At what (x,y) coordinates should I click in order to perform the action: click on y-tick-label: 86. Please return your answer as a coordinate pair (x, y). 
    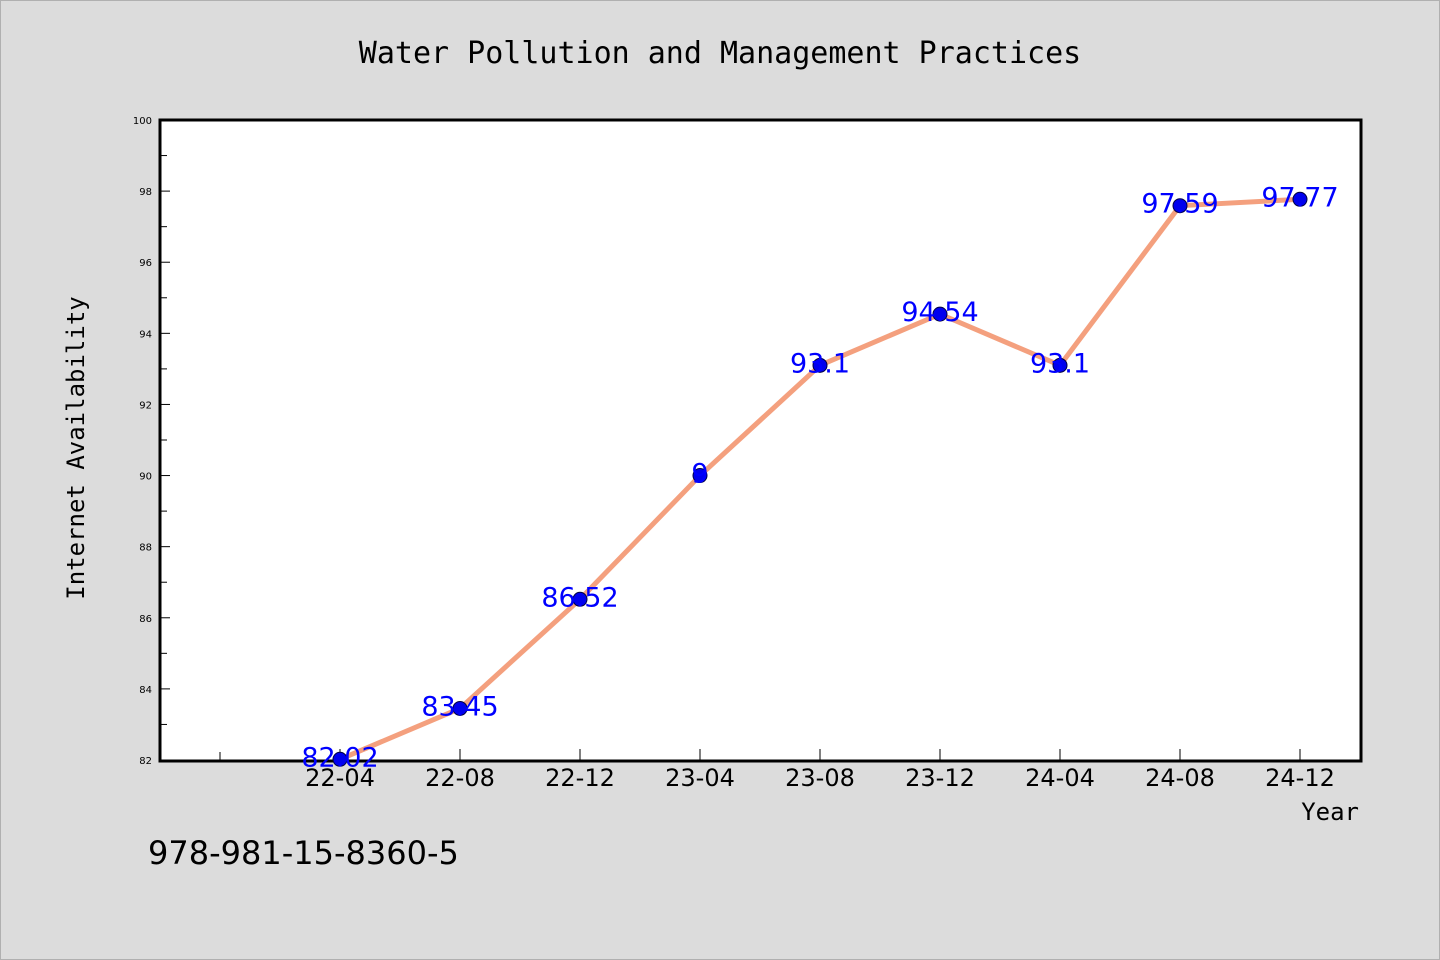
    Looking at the image, I should click on (145, 619).